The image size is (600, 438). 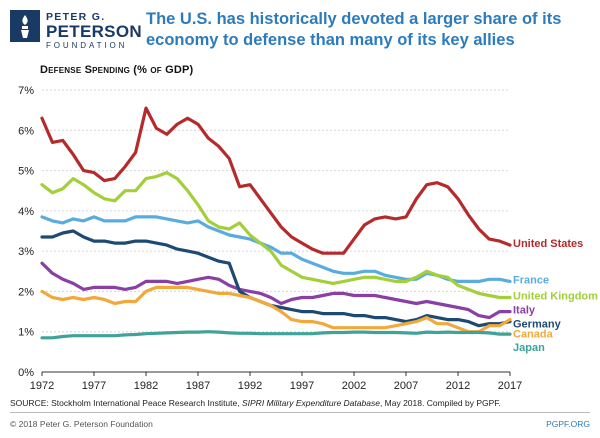 What do you see at coordinates (250, 386) in the screenshot?
I see `x-tick-label: 1992` at bounding box center [250, 386].